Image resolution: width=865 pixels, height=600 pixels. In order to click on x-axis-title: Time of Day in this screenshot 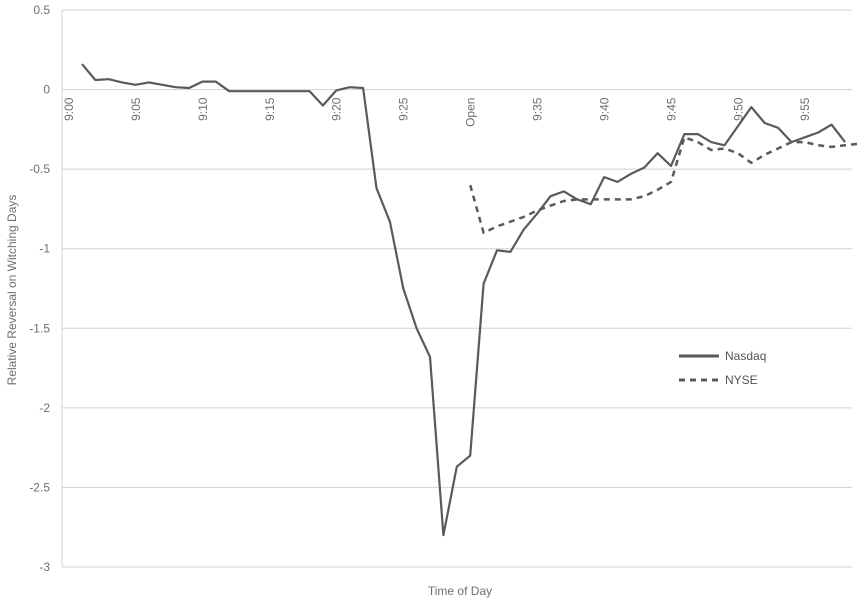, I will do `click(460, 591)`.